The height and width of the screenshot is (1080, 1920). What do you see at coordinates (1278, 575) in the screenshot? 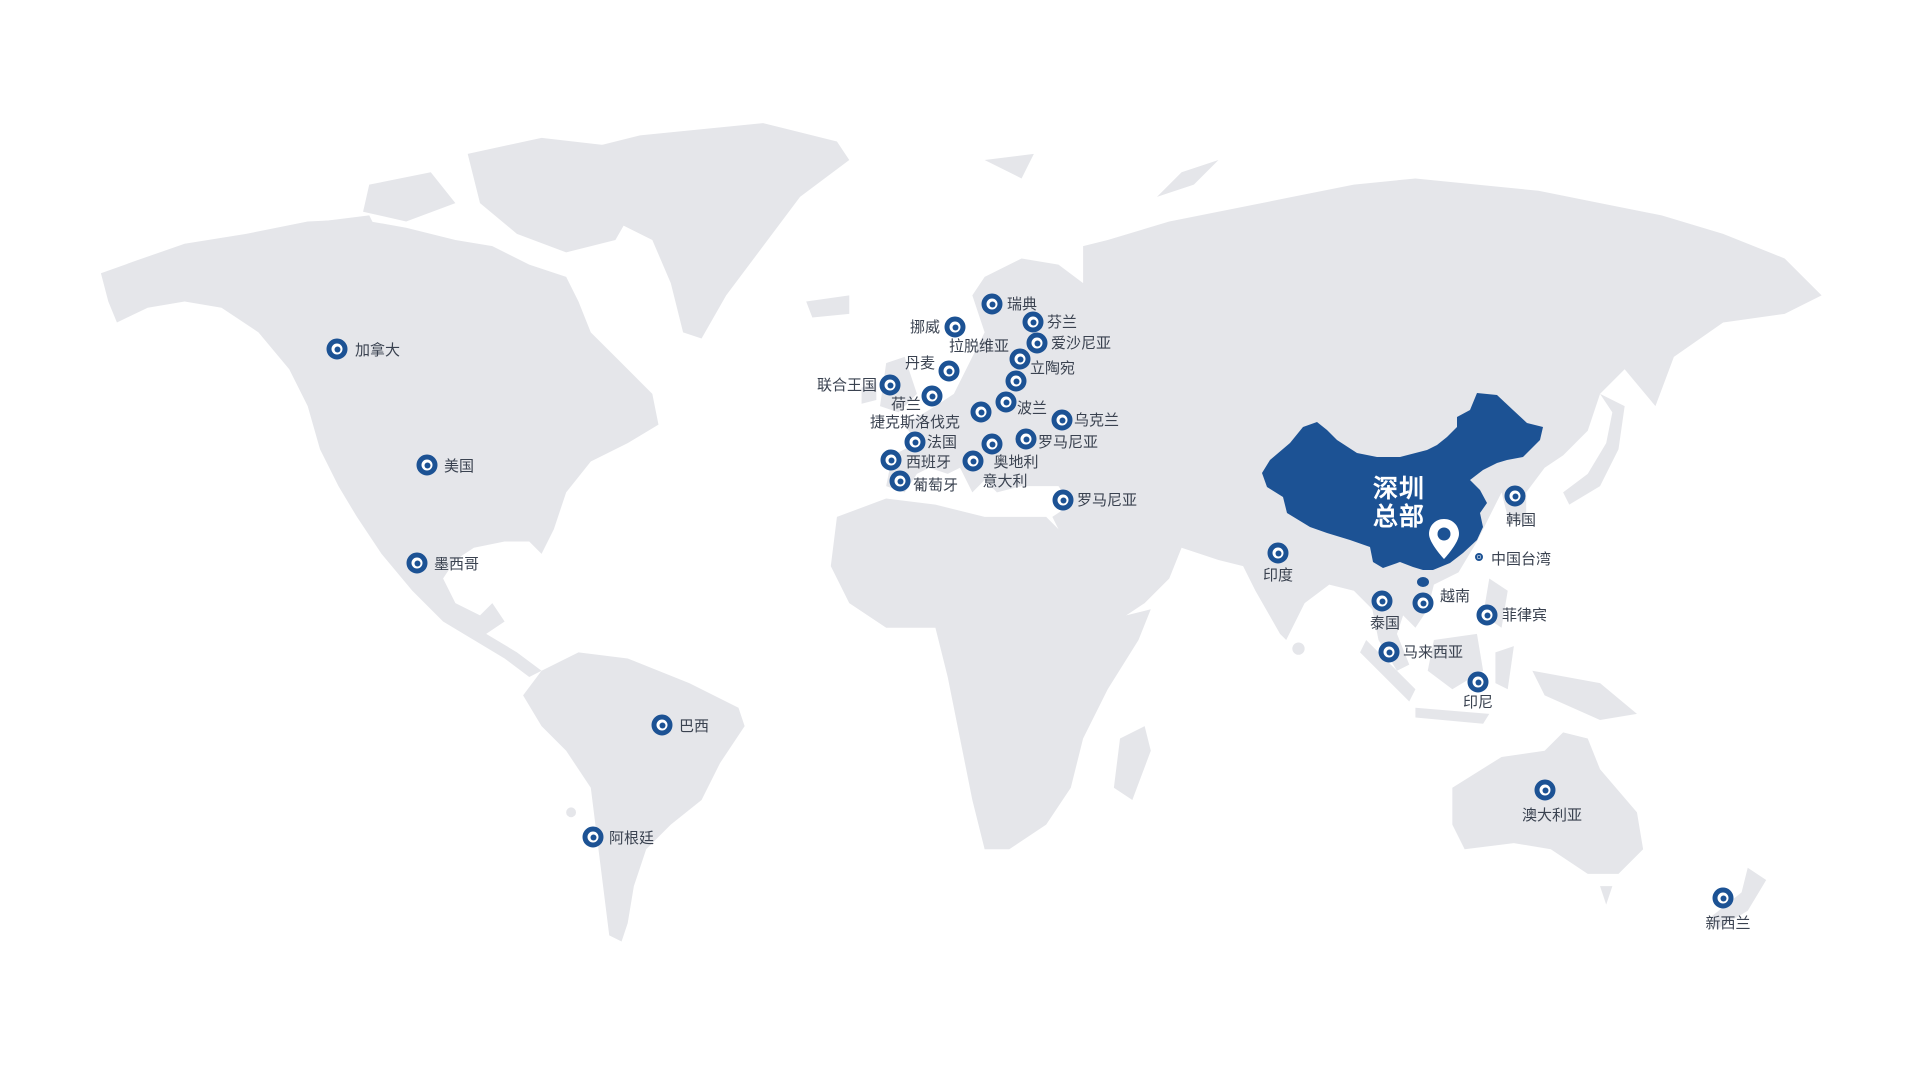
I see `location-label: 印度` at bounding box center [1278, 575].